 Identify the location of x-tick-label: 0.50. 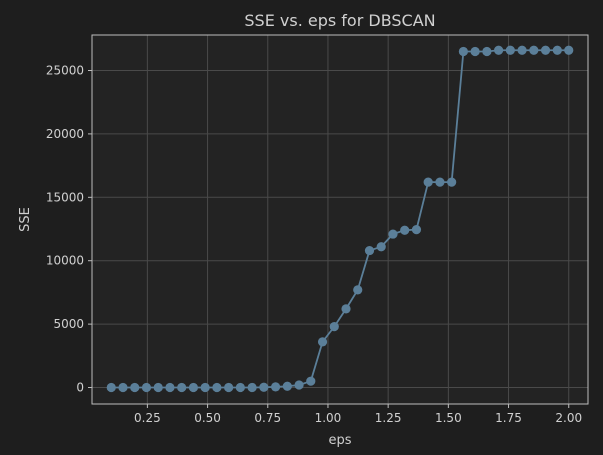
(207, 418).